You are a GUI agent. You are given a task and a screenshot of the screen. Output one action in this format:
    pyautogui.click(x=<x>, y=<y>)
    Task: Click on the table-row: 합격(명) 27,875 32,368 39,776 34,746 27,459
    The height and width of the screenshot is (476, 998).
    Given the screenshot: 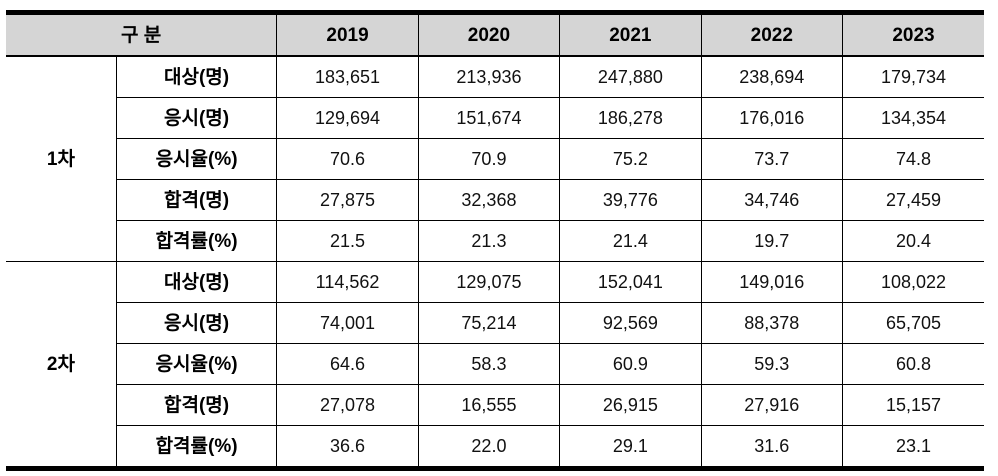 What is the action you would take?
    pyautogui.click(x=495, y=200)
    